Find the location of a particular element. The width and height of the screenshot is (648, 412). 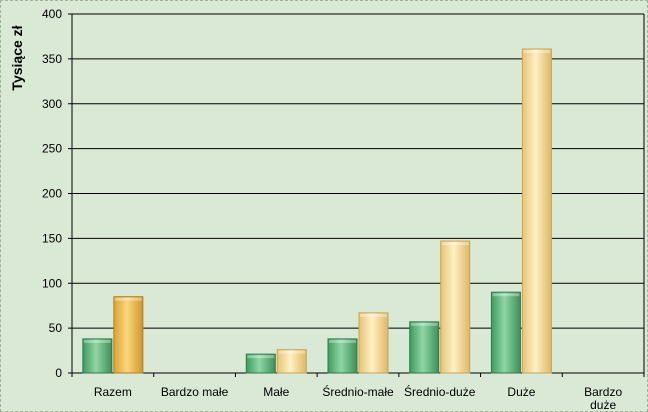

x-category-label-line: Bardzo is located at coordinates (603, 392).